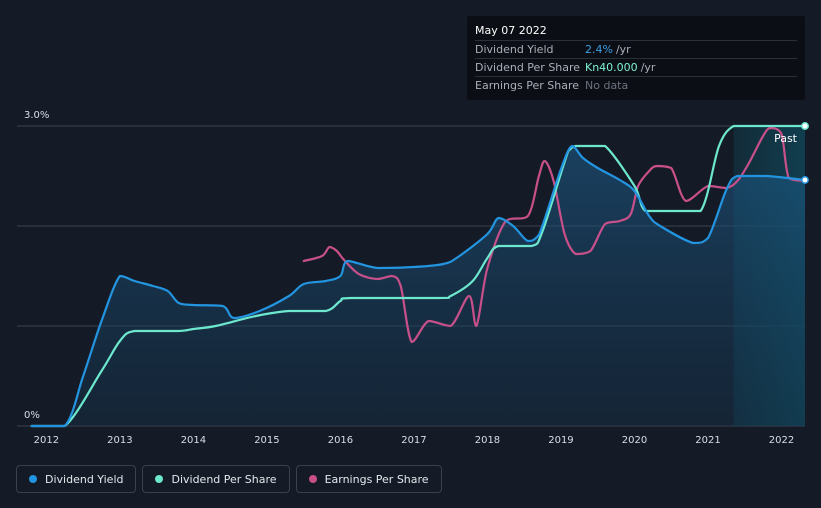 The height and width of the screenshot is (508, 821). What do you see at coordinates (636, 49) in the screenshot?
I see `tooltip-row-dividend-yield: Dividend Yield 2.4% /yr` at bounding box center [636, 49].